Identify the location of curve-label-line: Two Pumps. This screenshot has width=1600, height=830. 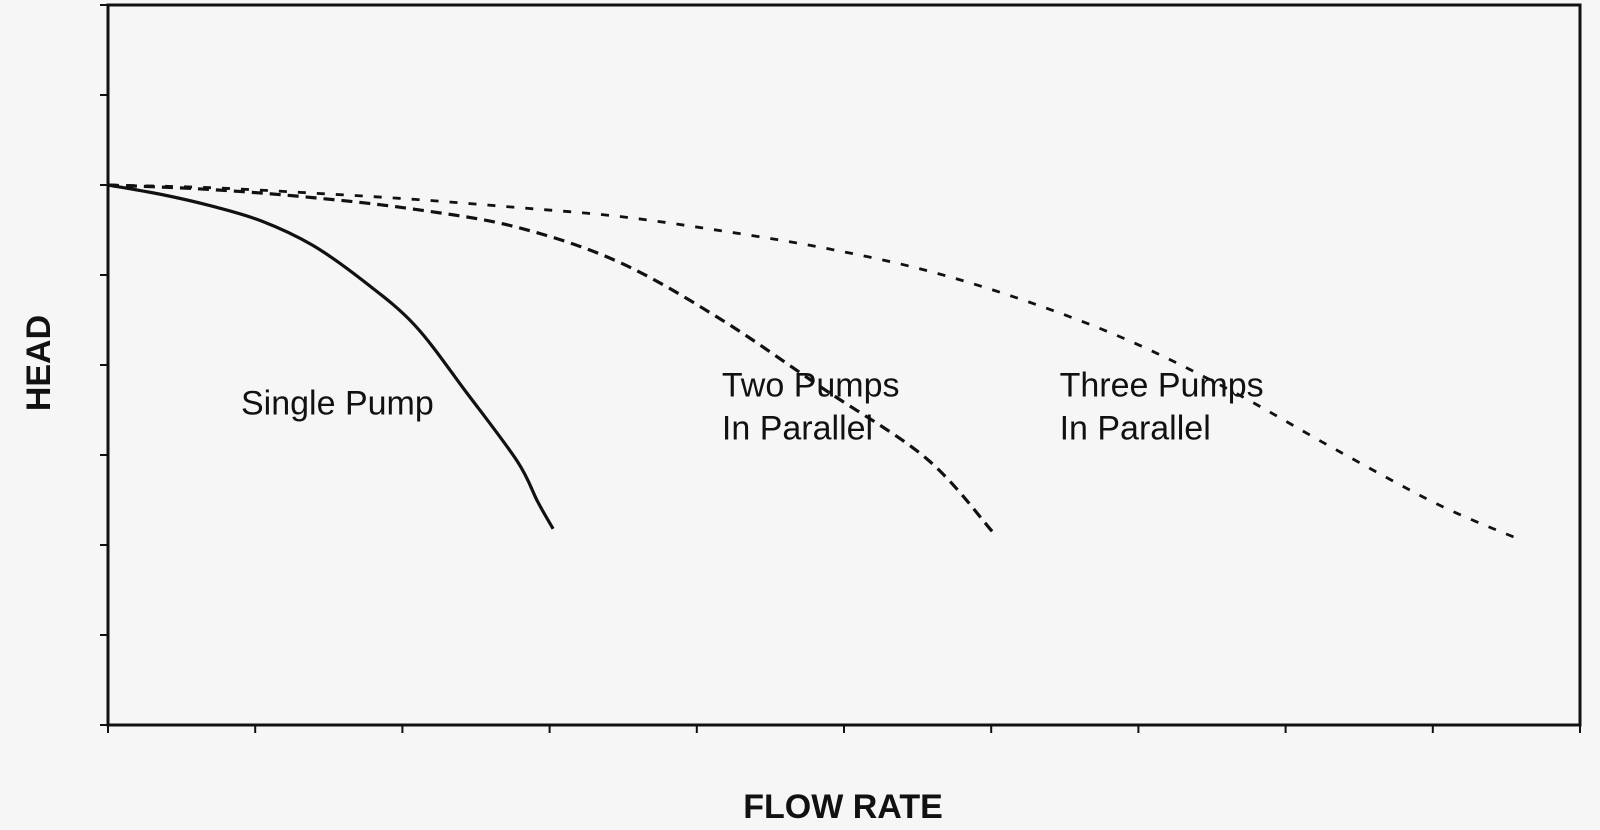
(811, 386).